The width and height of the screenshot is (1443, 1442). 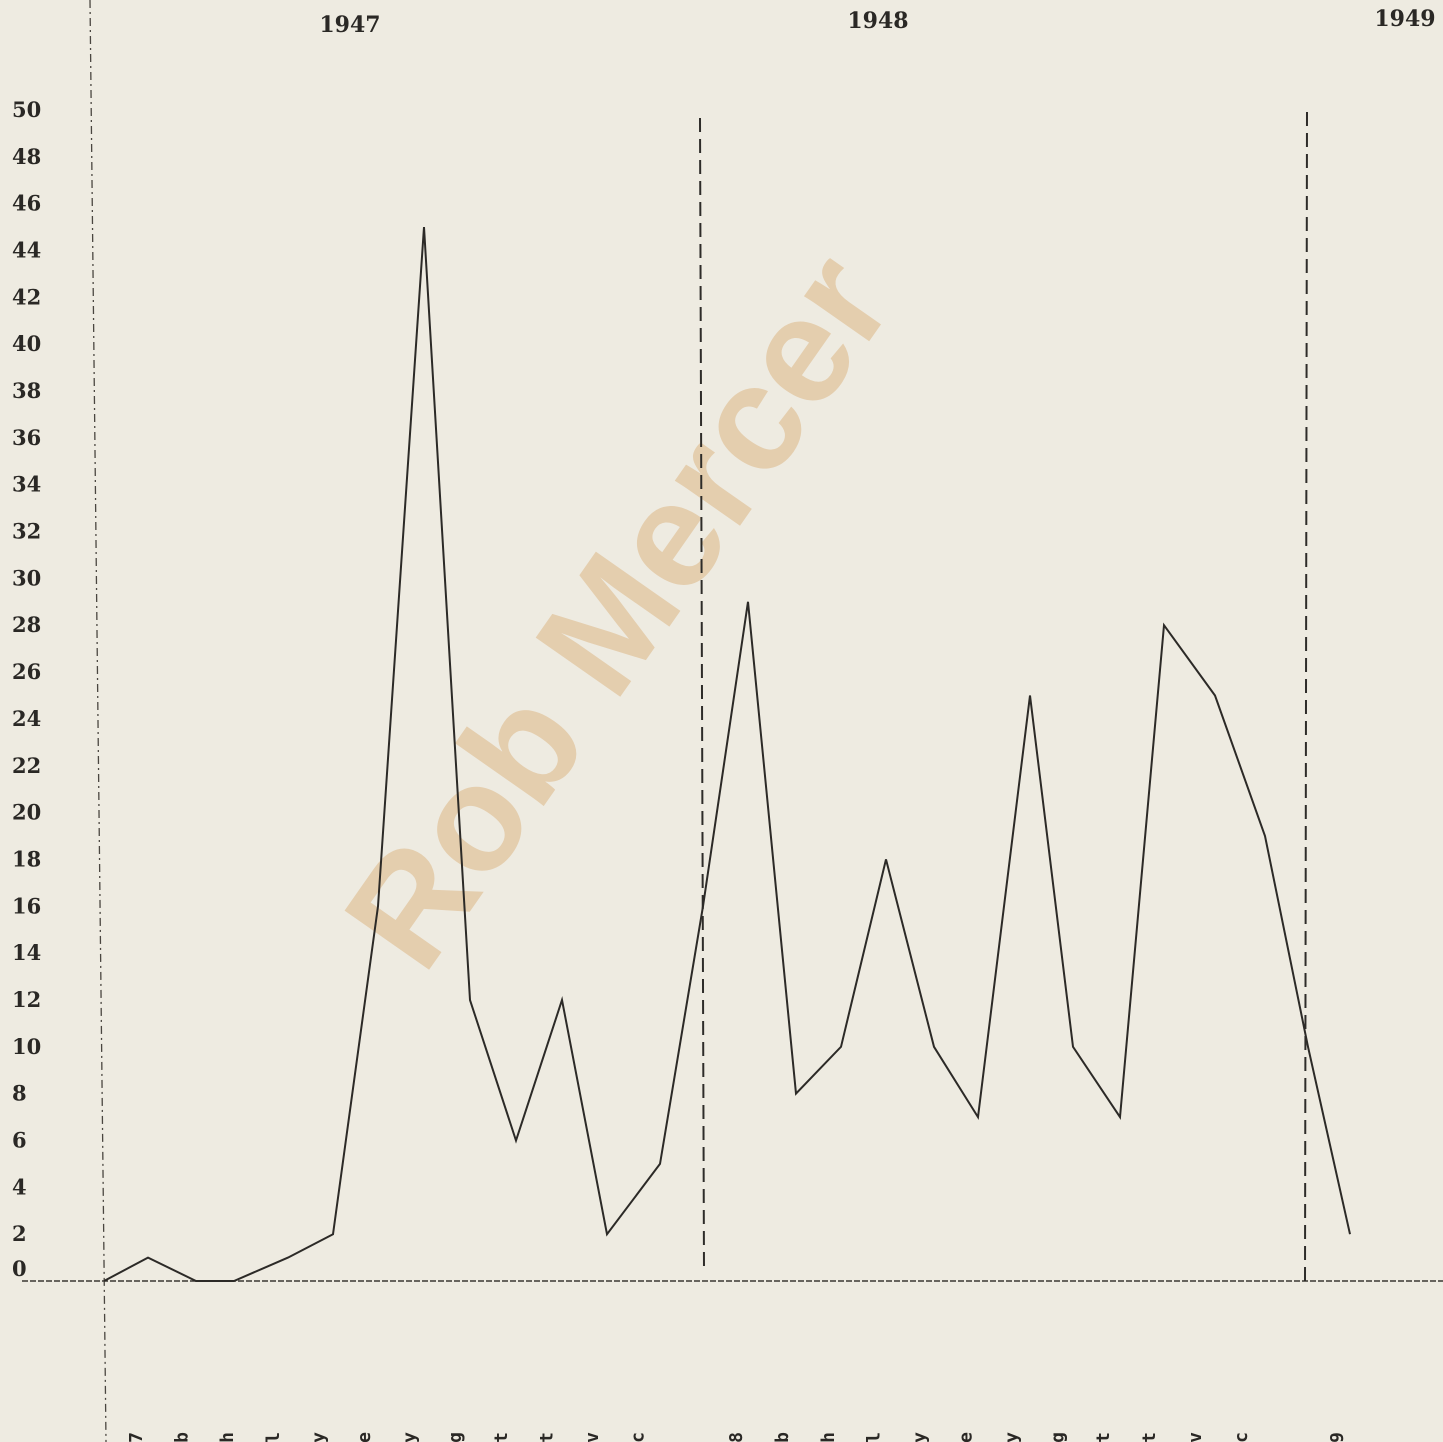 I want to click on year-divider-1948, so click(x=702, y=695).